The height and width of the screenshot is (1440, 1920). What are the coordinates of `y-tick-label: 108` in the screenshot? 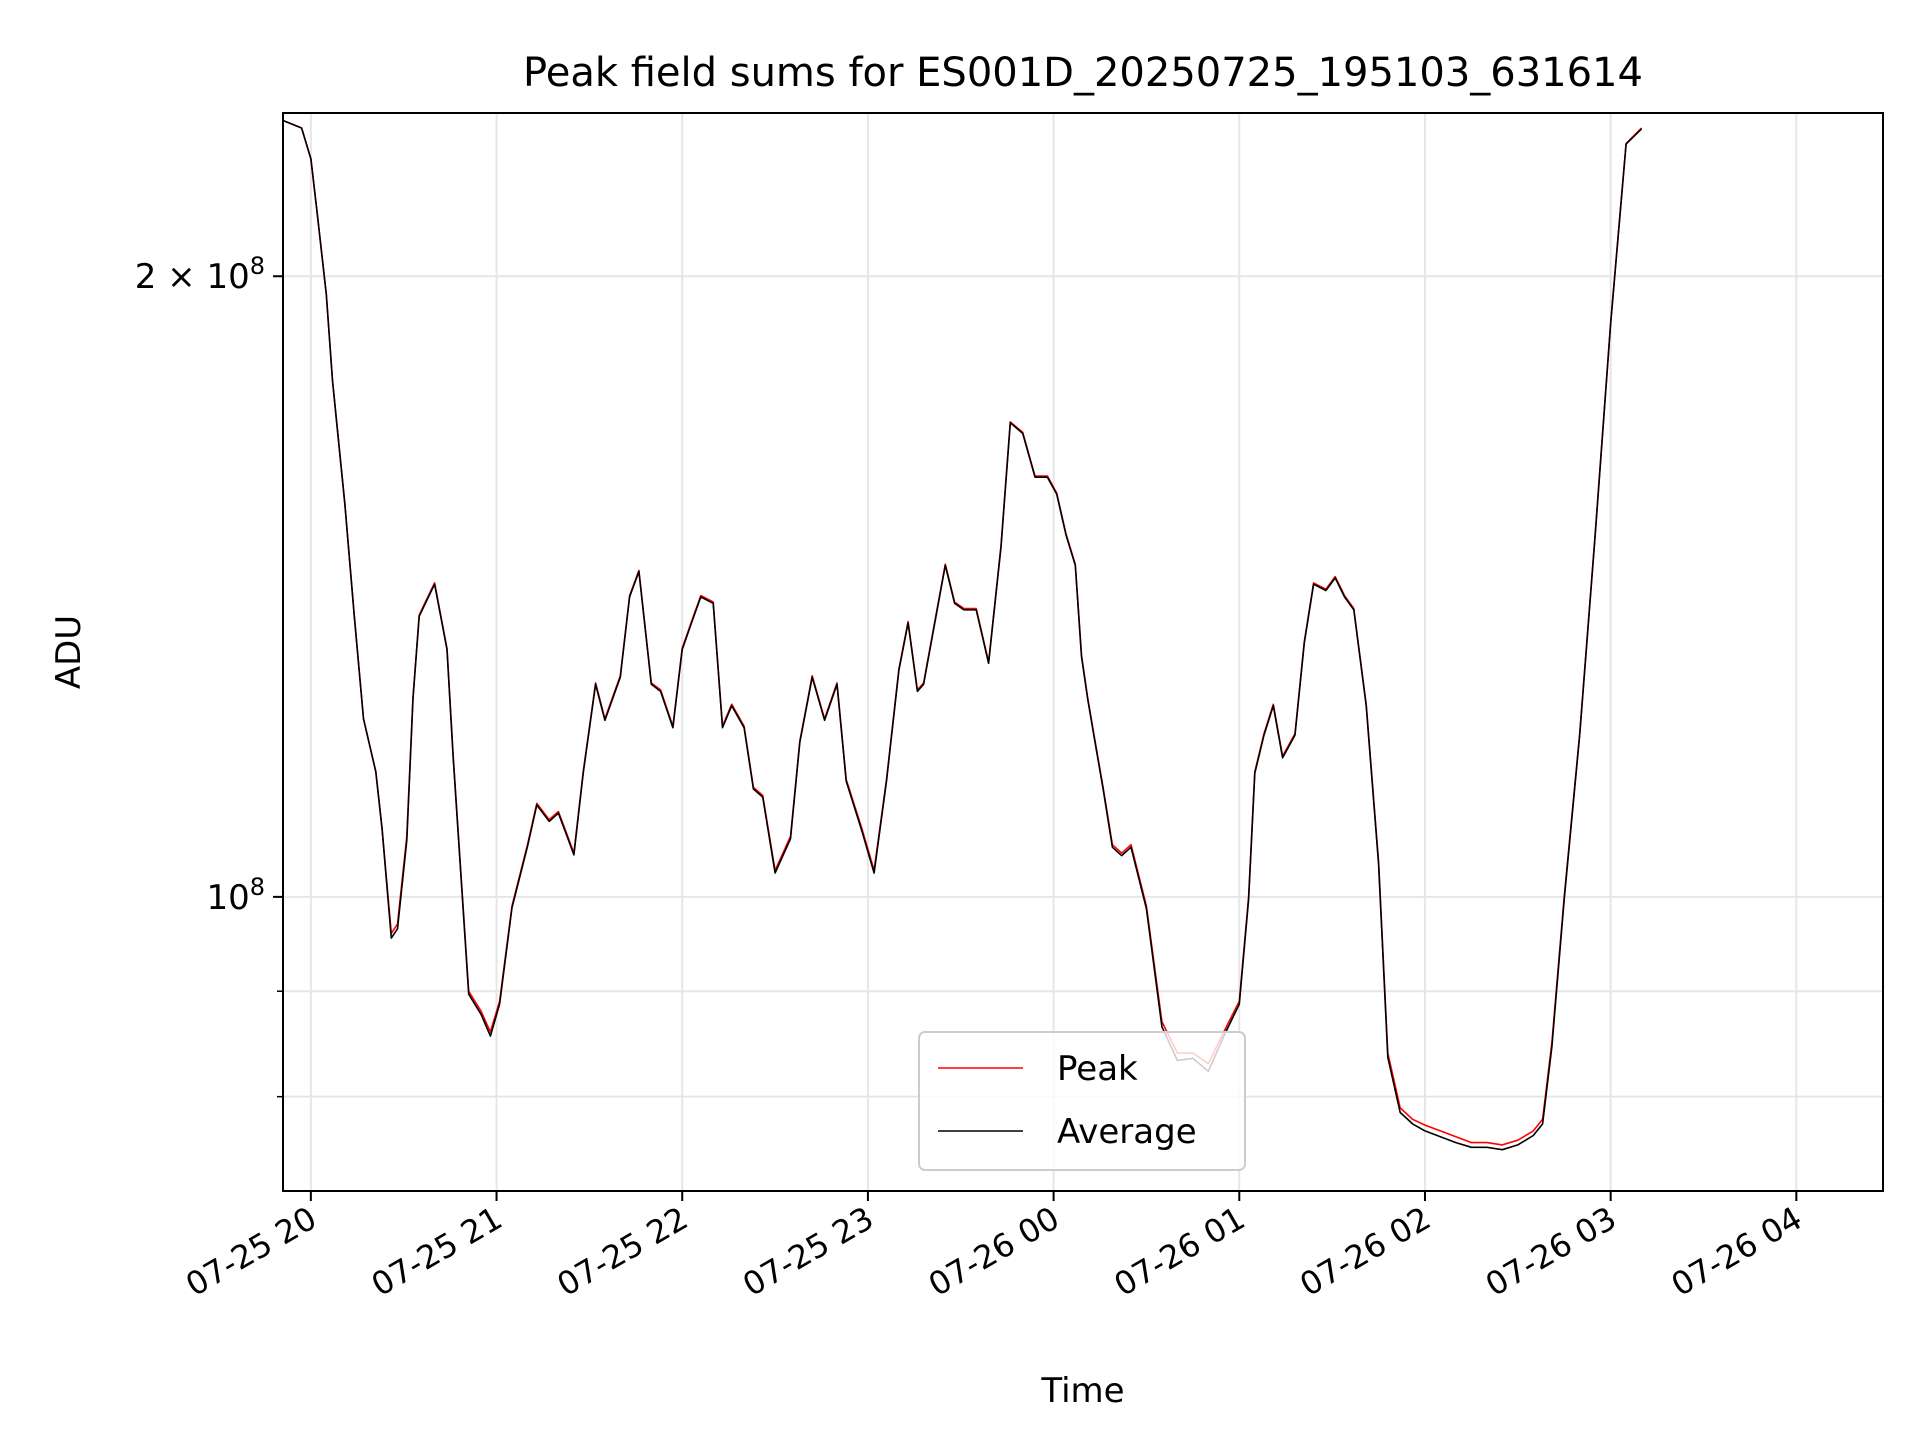 It's located at (235, 895).